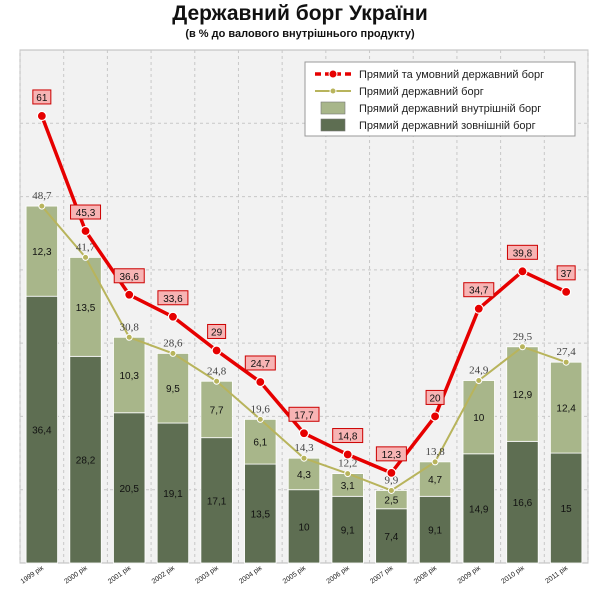 The height and width of the screenshot is (599, 600). What do you see at coordinates (567, 352) in the screenshot?
I see `data-label: 27,4` at bounding box center [567, 352].